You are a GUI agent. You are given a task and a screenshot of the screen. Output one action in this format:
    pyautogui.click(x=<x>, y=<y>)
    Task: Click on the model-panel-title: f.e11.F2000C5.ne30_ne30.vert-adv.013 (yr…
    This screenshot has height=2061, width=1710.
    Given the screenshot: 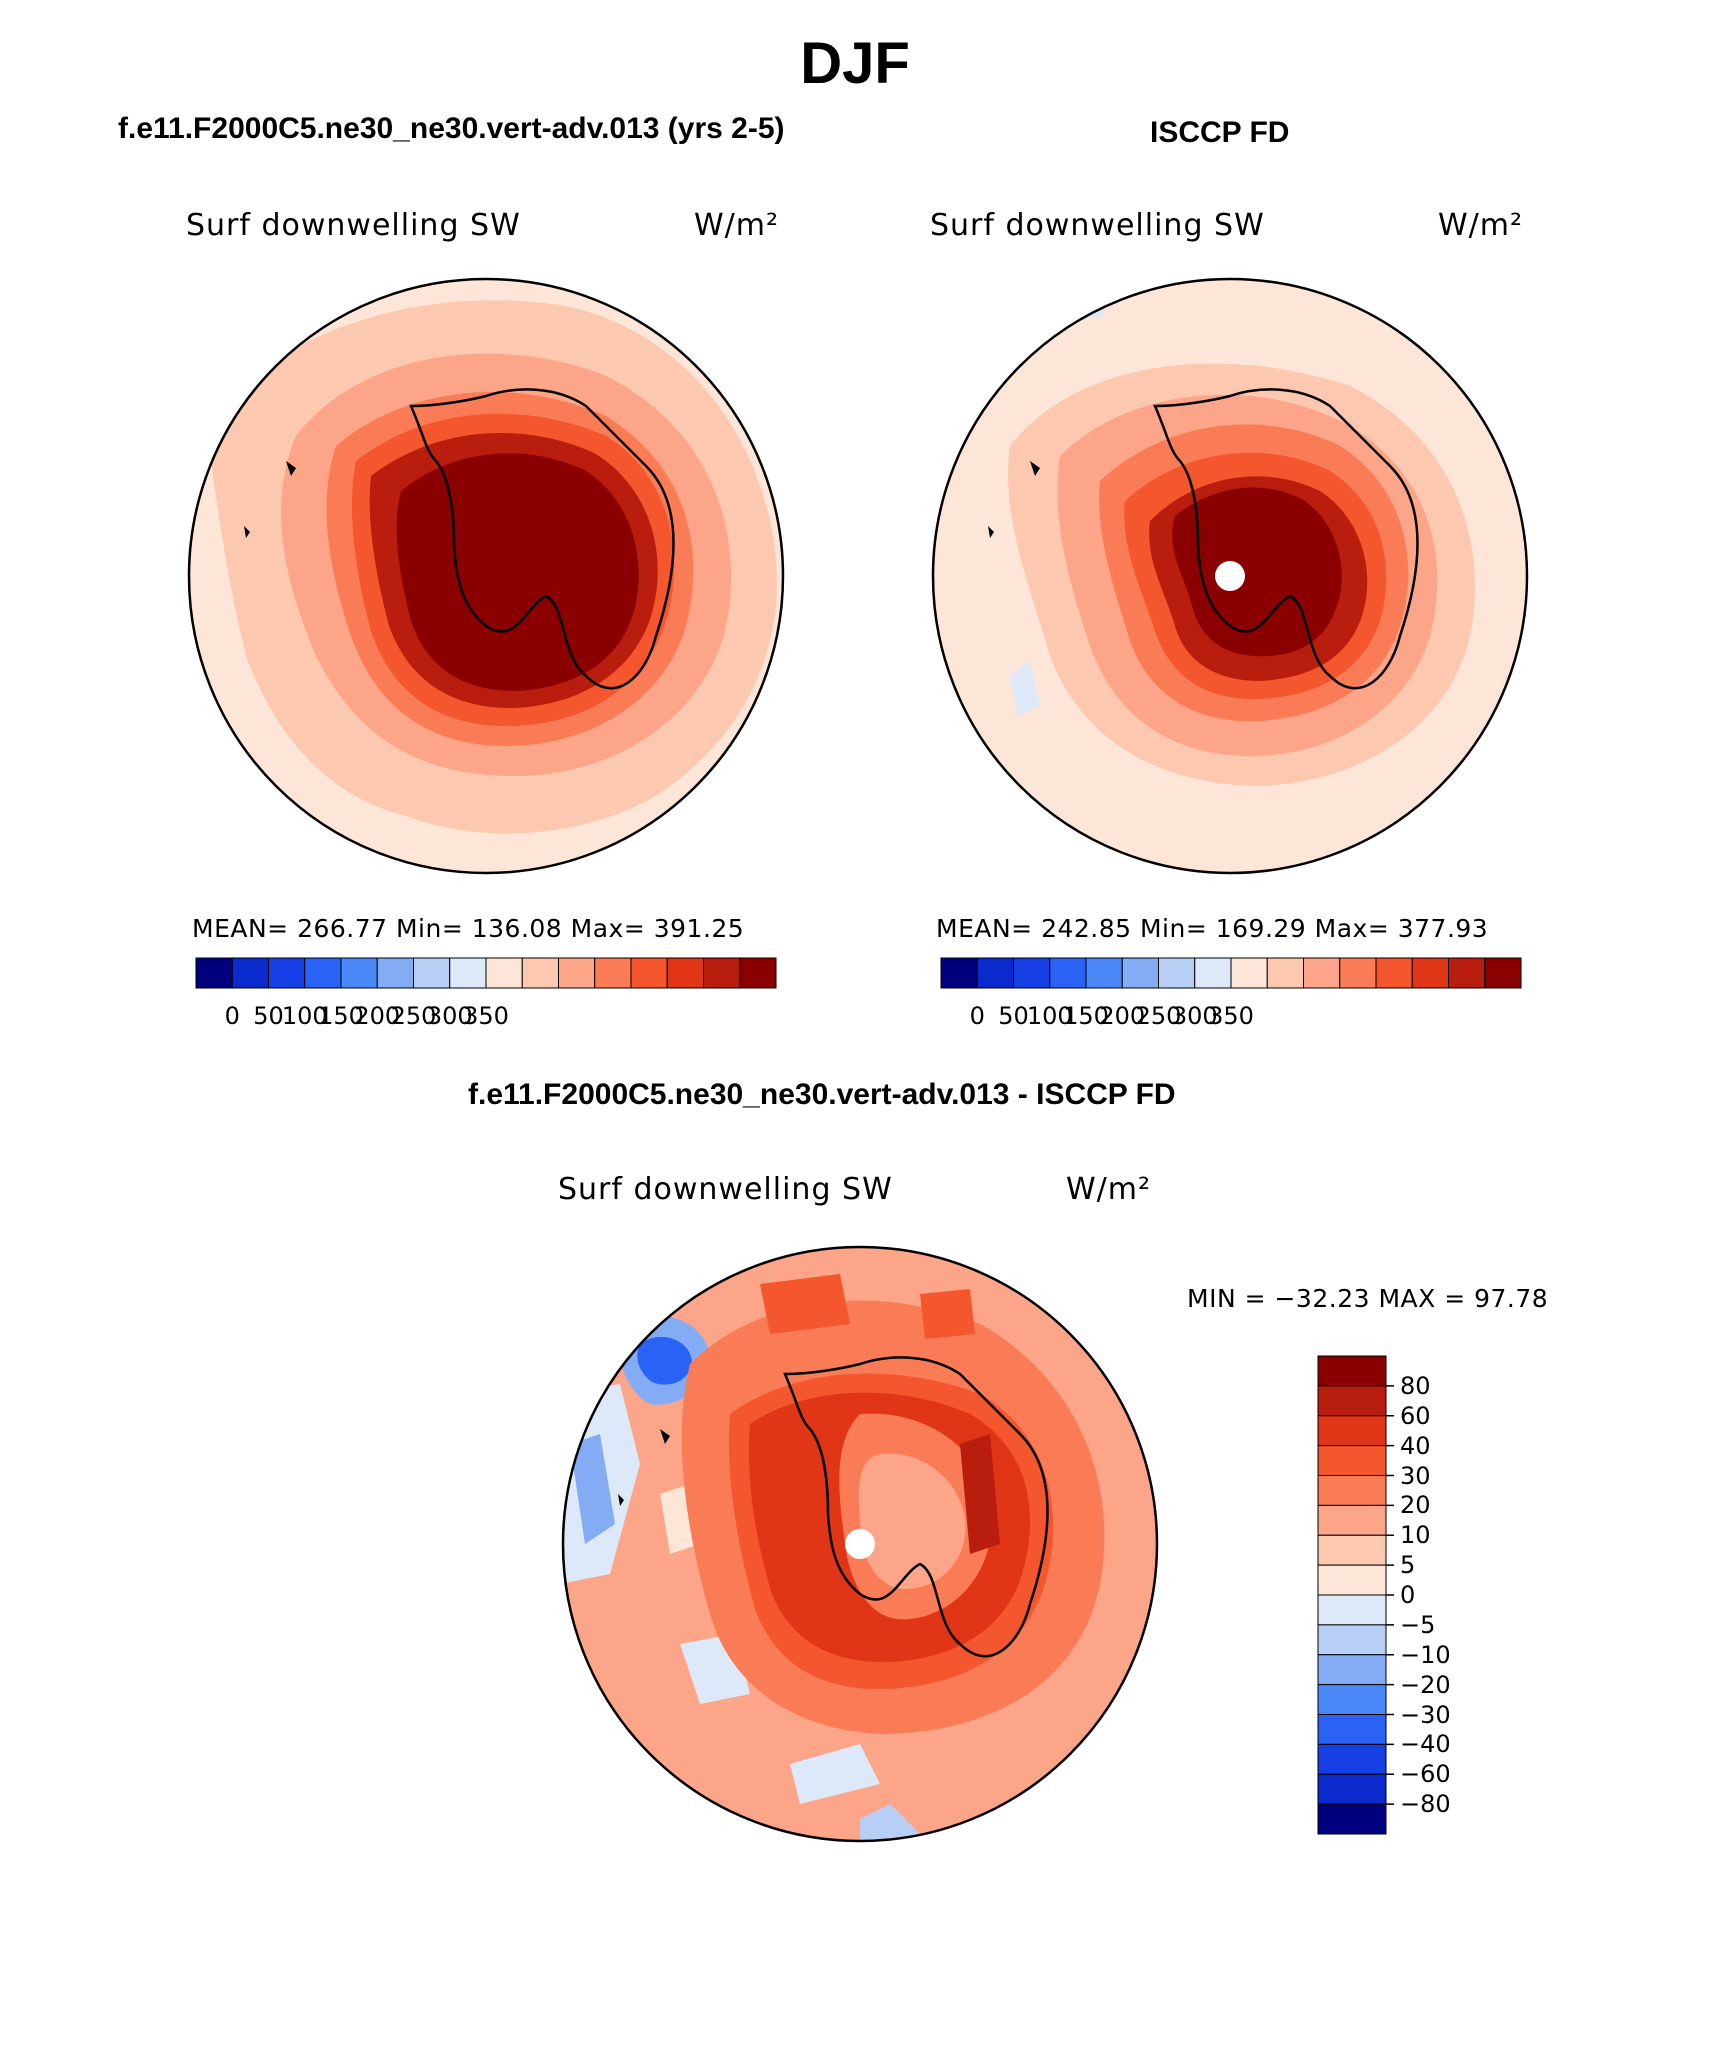 What is the action you would take?
    pyautogui.click(x=451, y=128)
    